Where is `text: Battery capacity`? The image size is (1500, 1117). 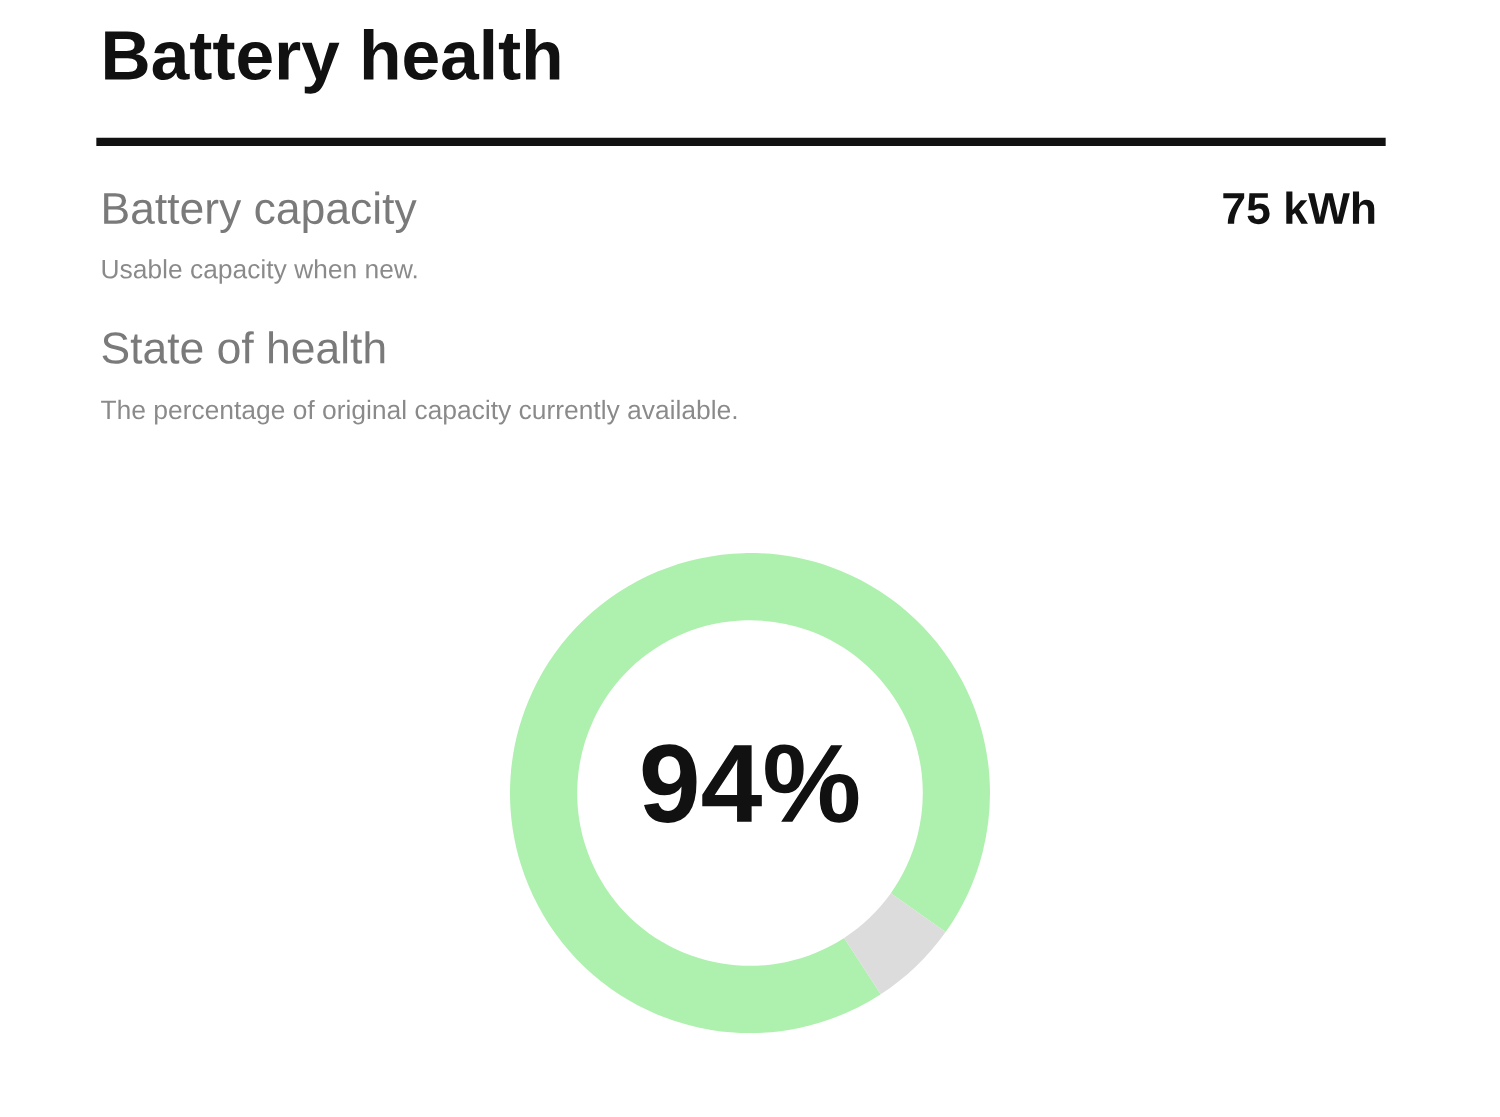
text: Battery capacity is located at coordinates (260, 212).